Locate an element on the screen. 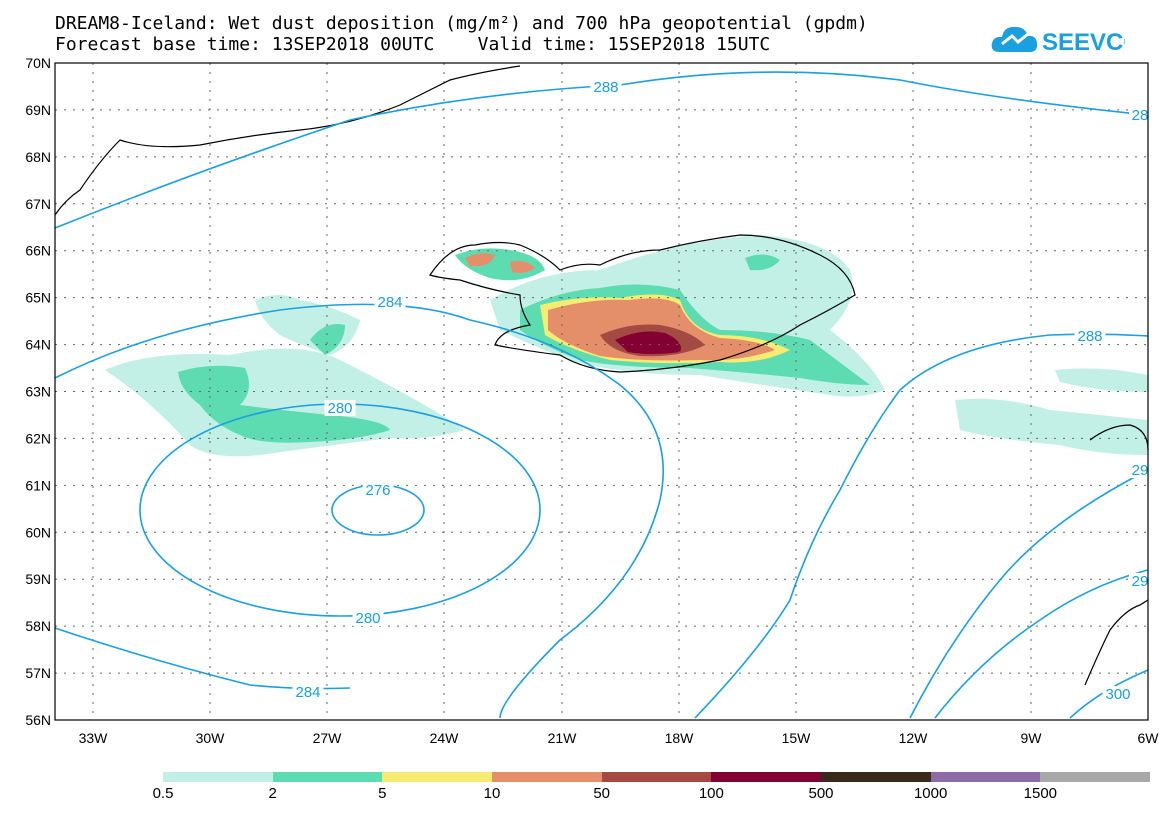  lon-tick-label: 33W is located at coordinates (94, 738).